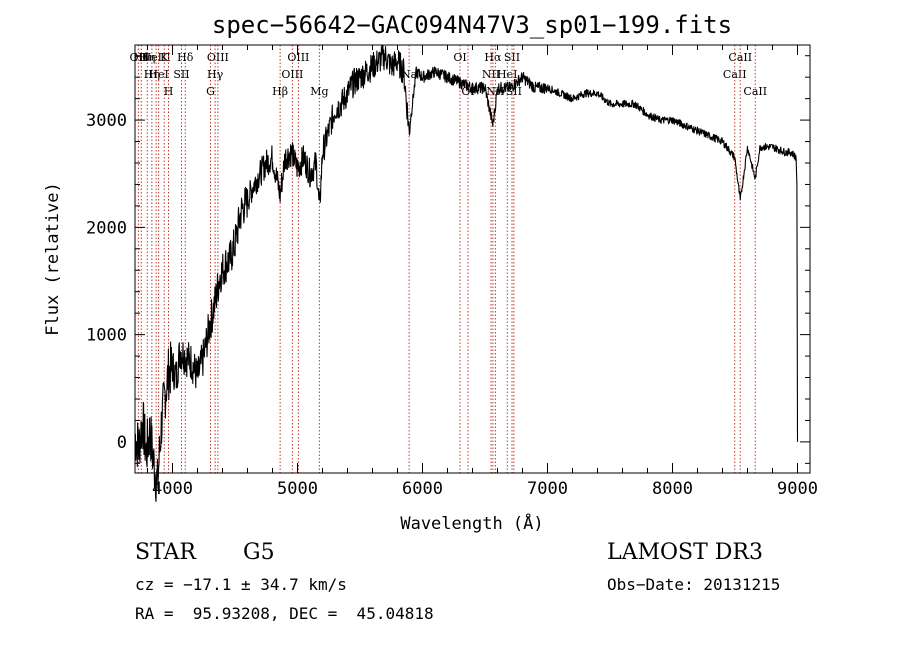 This screenshot has width=900, height=649. I want to click on coordinates-readout: RA = 95.93208, DEC = 45.04818, so click(284, 613).